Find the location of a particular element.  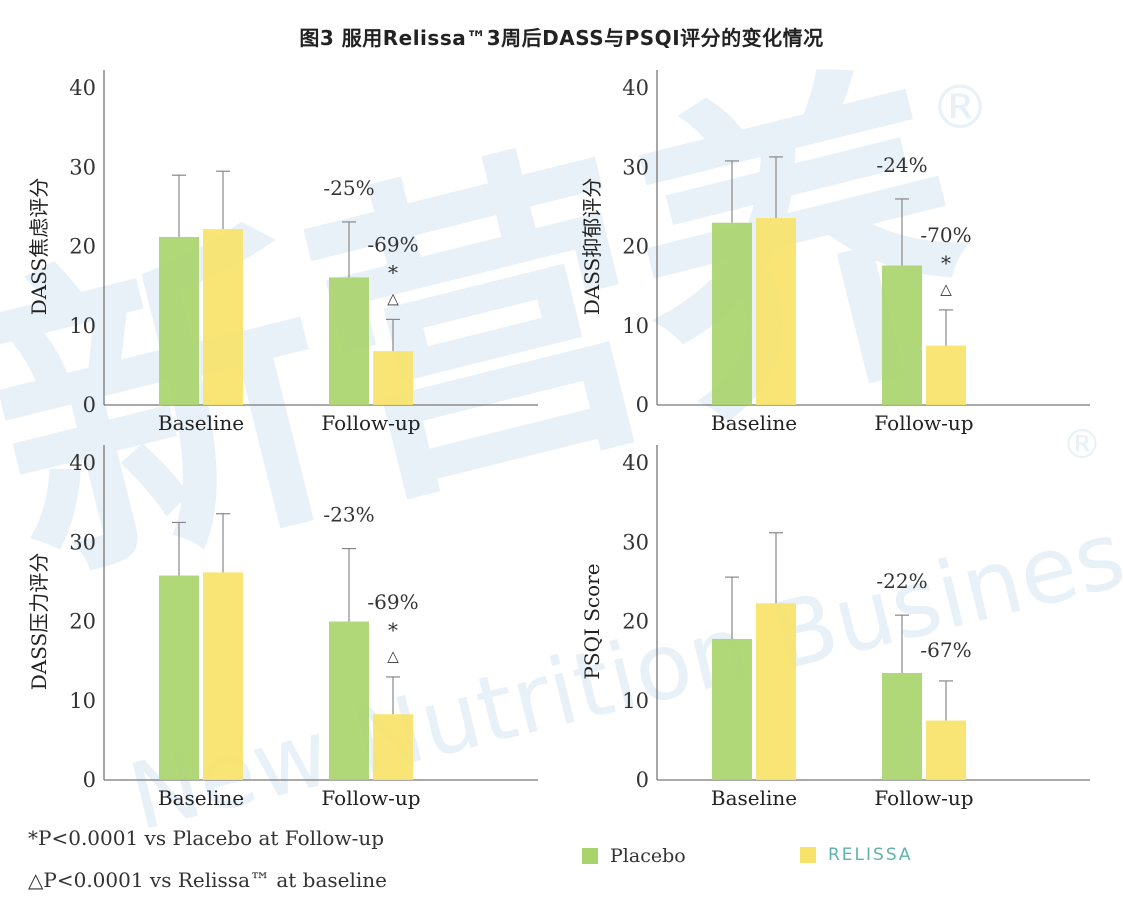

watermark-mark-1: ® is located at coordinates (960, 108).